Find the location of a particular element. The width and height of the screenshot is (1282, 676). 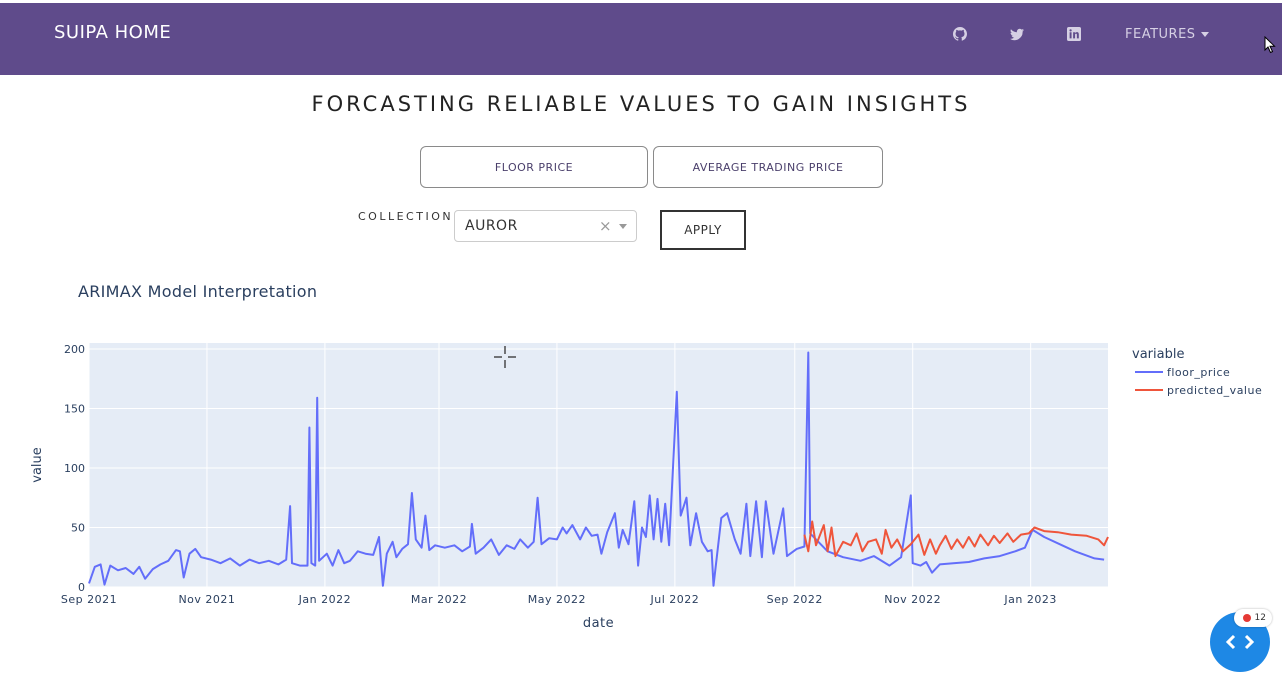

x-tick-label: Jul 2022 is located at coordinates (674, 599).